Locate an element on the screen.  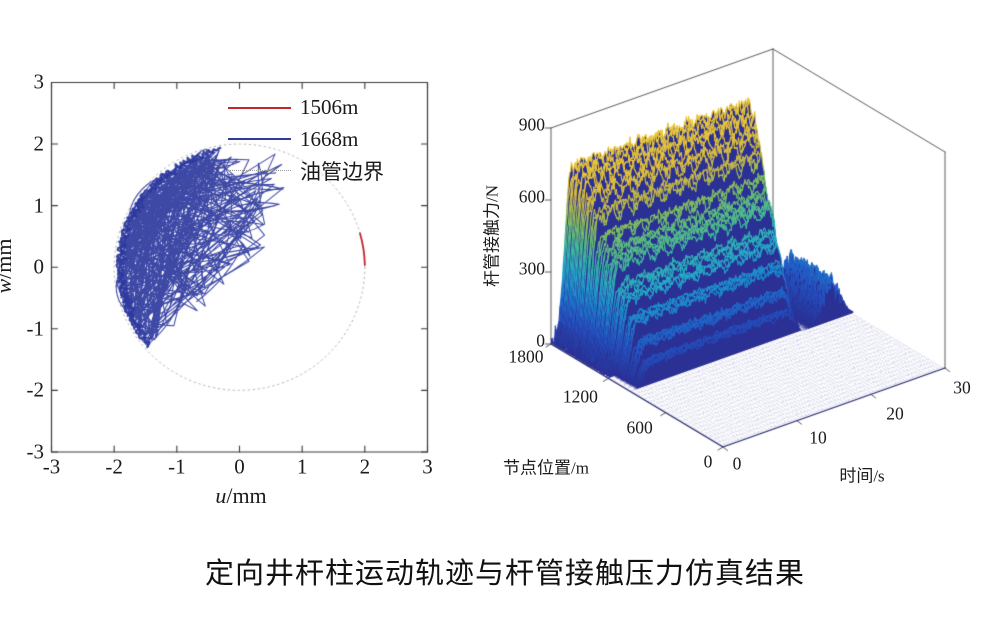
legend-label: 1506m is located at coordinates (329, 107).